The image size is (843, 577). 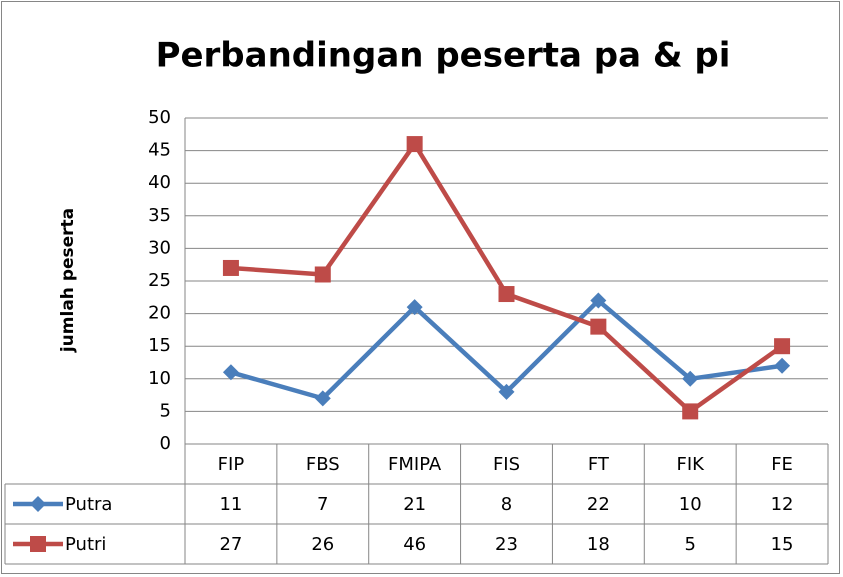 What do you see at coordinates (165, 443) in the screenshot?
I see `y-tick-label: 0` at bounding box center [165, 443].